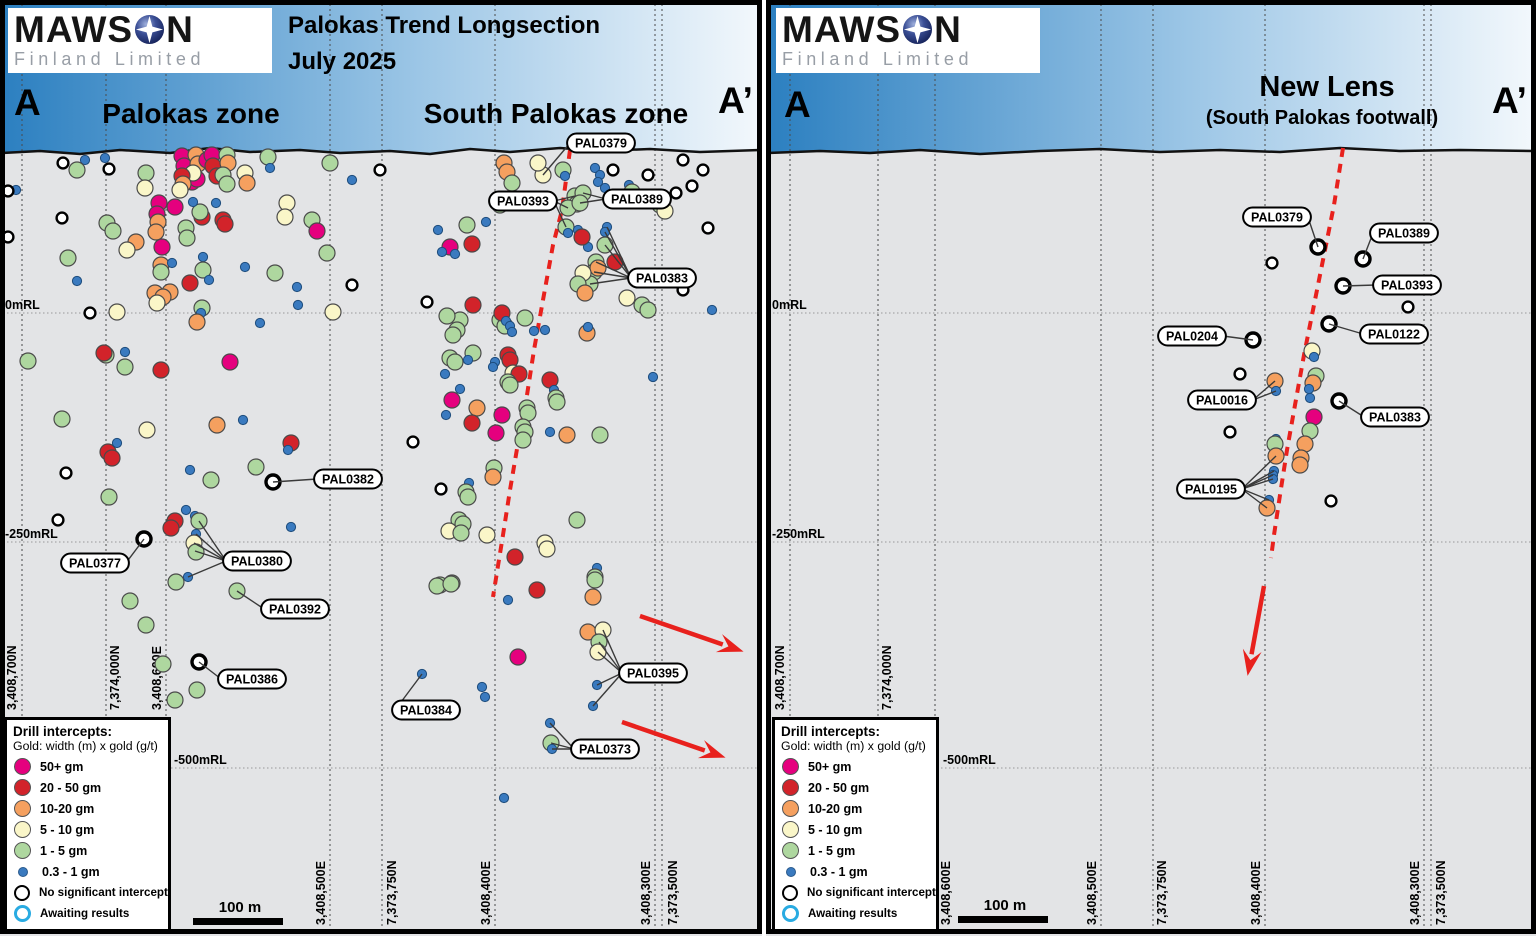 Image resolution: width=1536 pixels, height=936 pixels. I want to click on legend-item-label: 50+ gm, so click(830, 766).